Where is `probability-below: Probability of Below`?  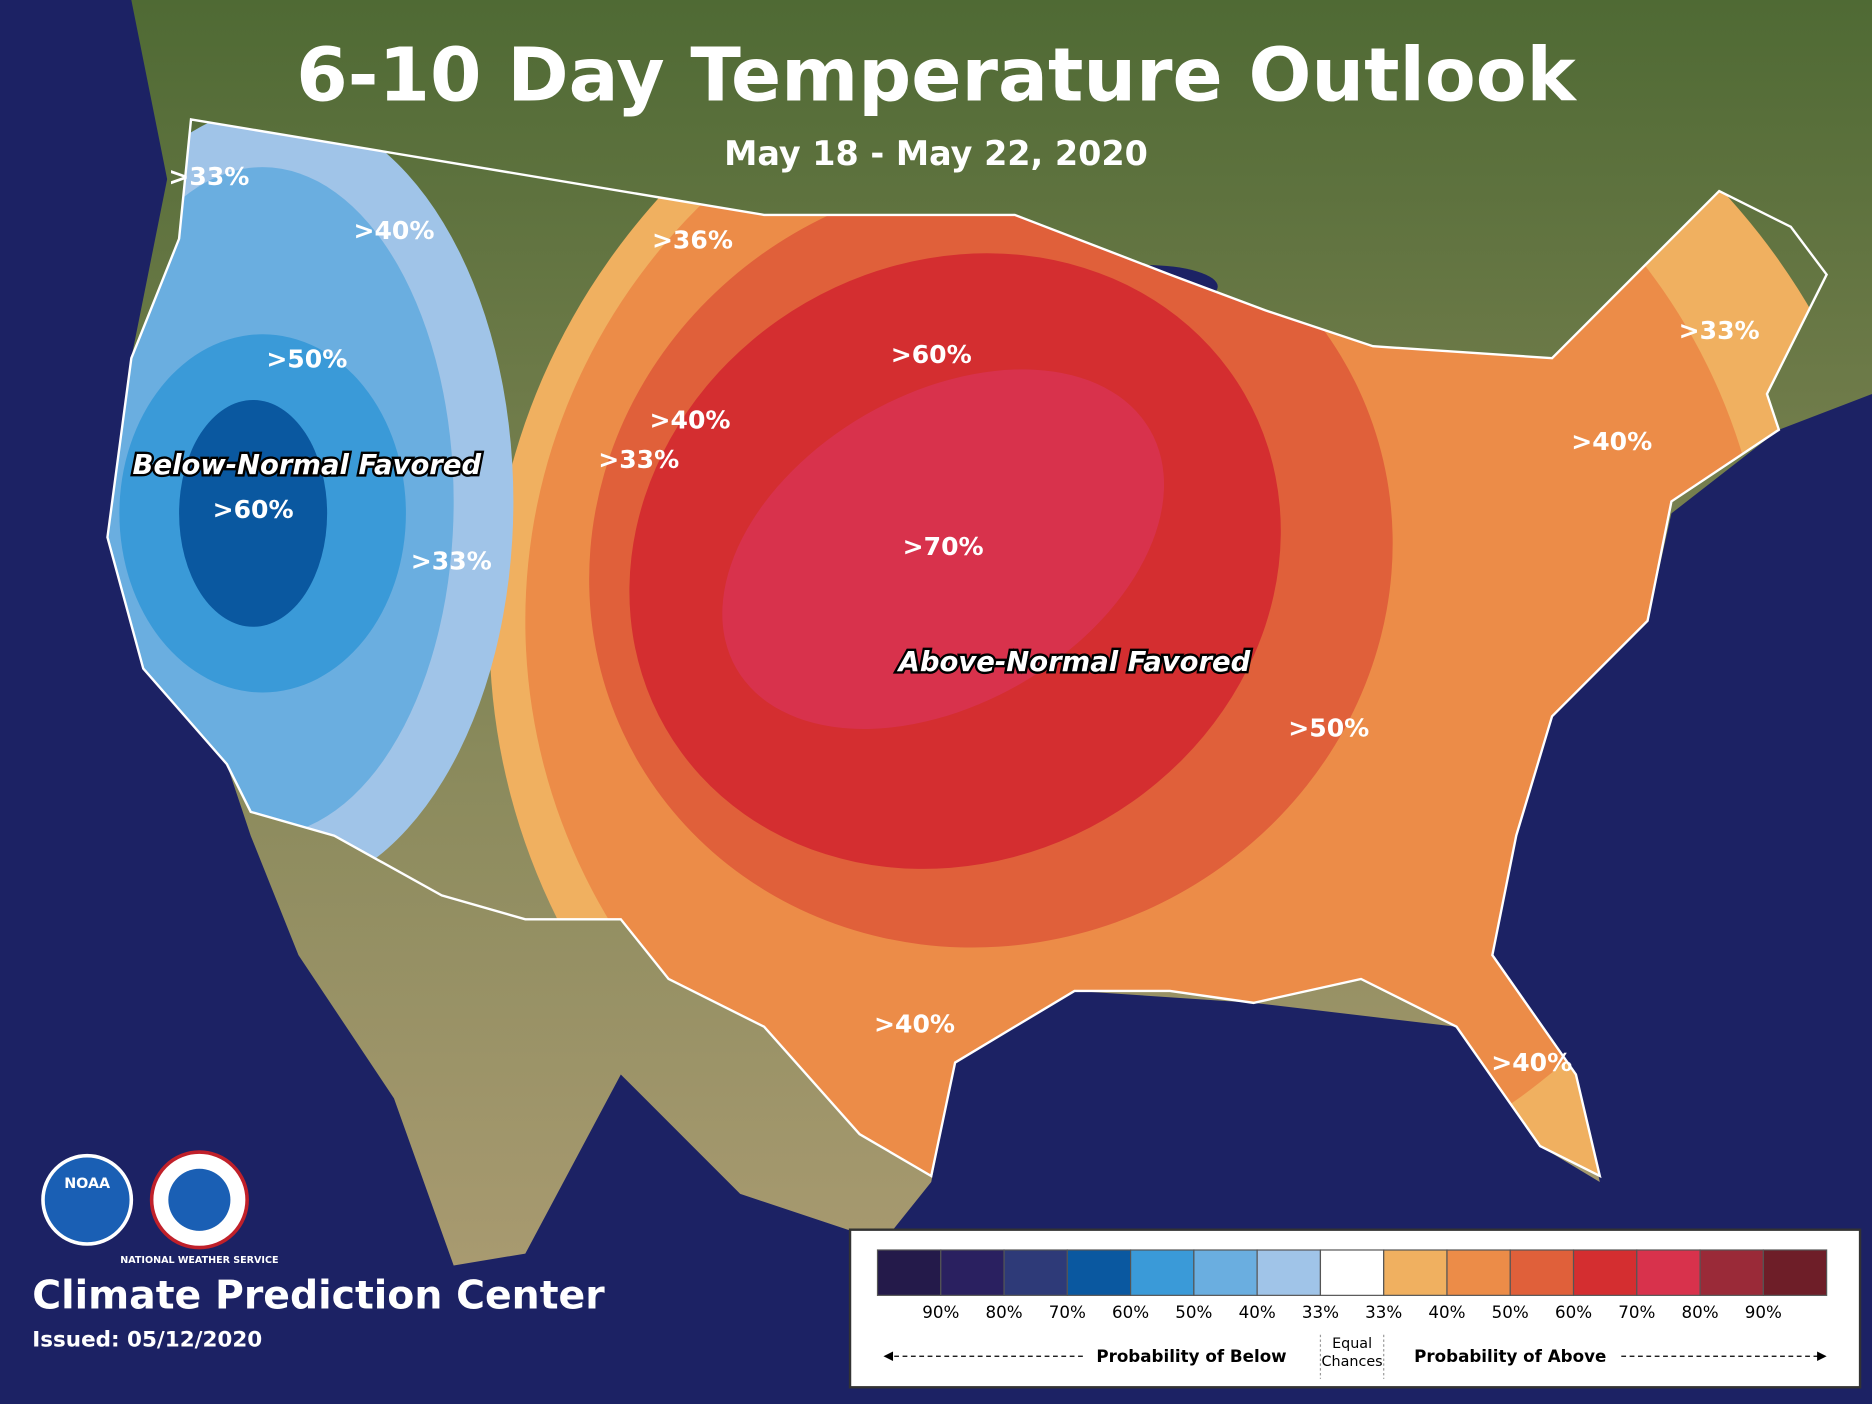
probability-below: Probability of Below is located at coordinates (1191, 1356).